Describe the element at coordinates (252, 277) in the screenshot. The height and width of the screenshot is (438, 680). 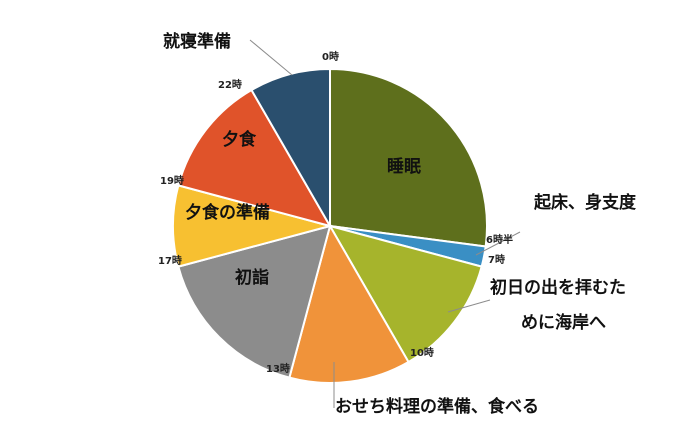
I see `slice-label-hatsumode: 初詣` at that location.